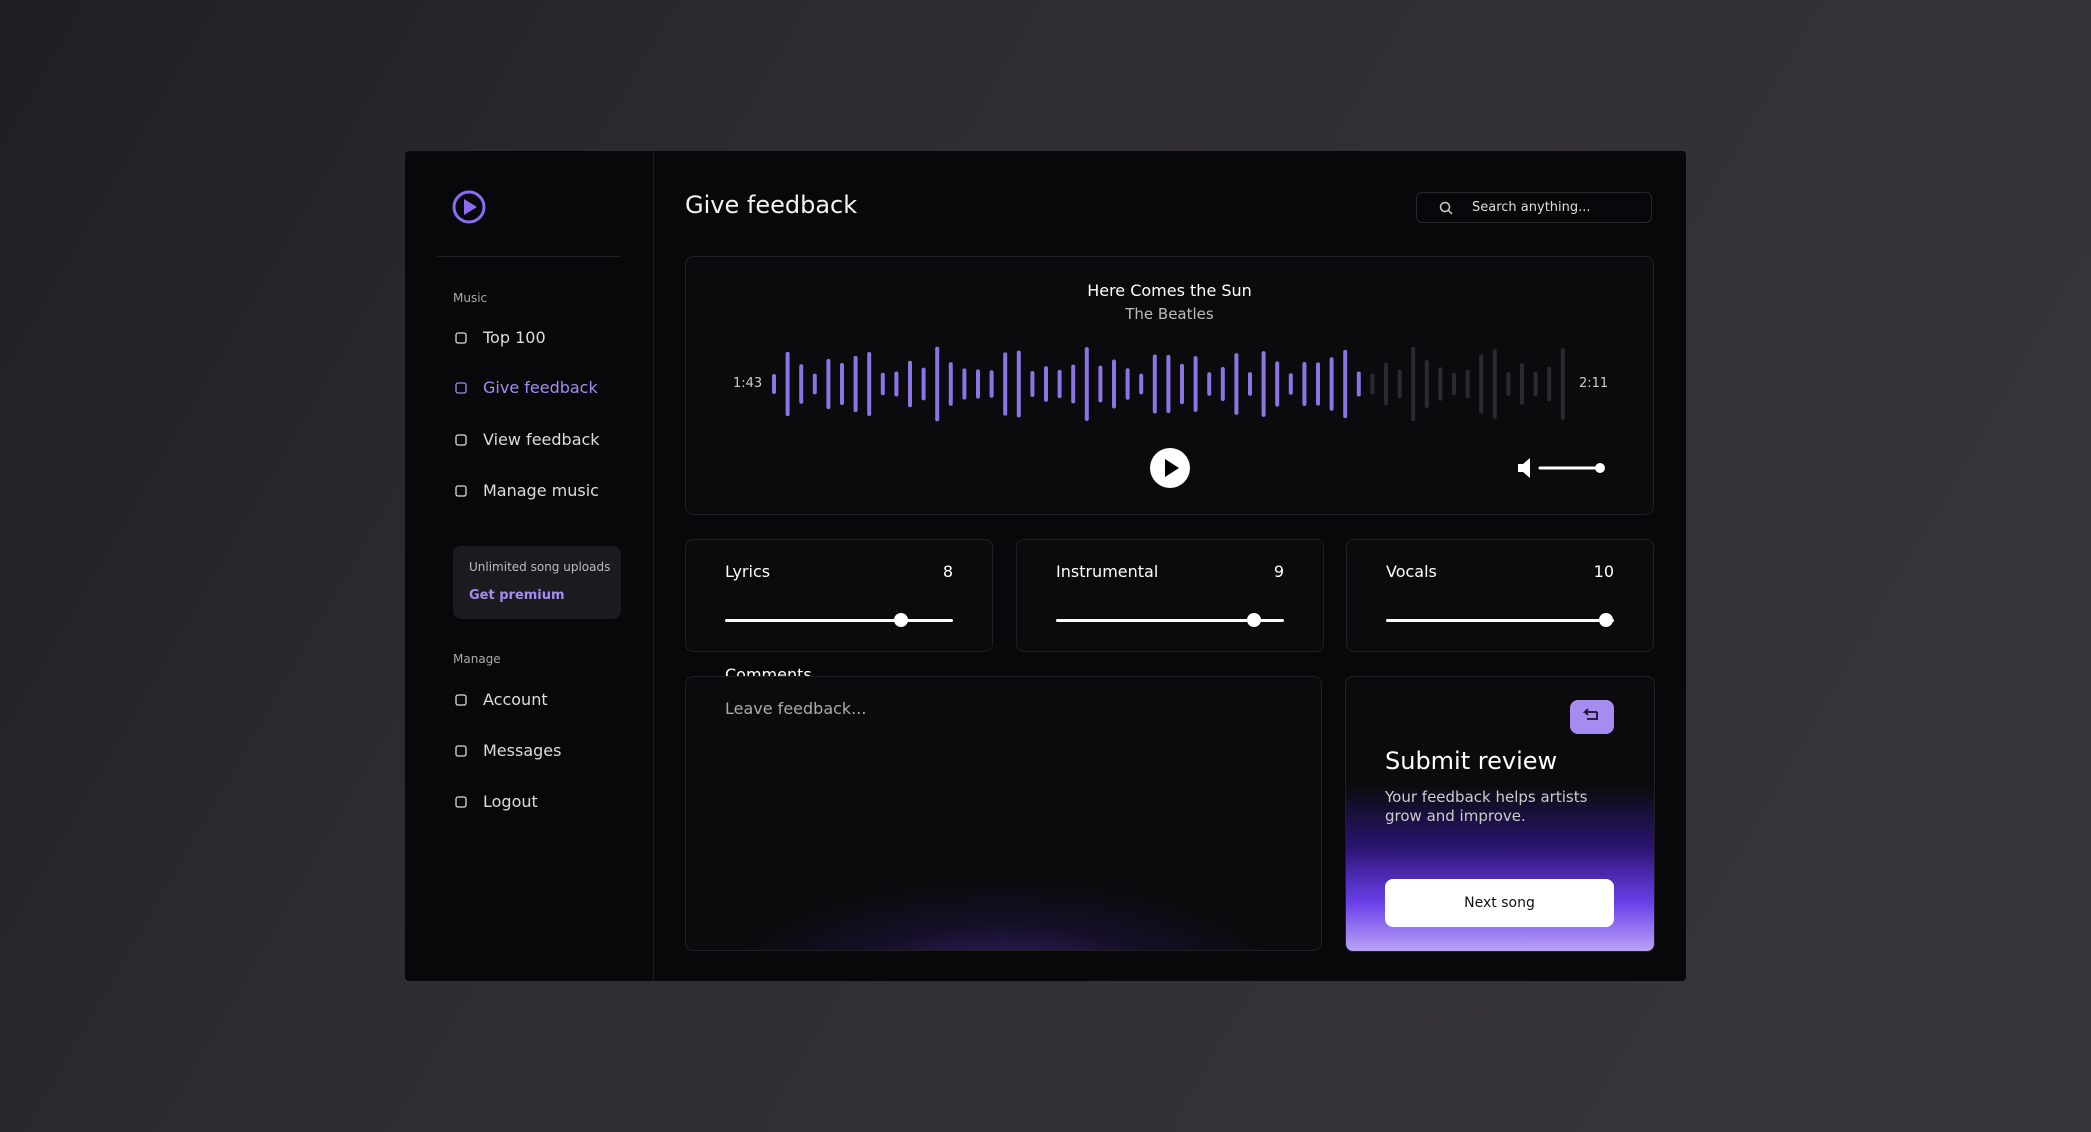  I want to click on elapsed: 1:43, so click(748, 383).